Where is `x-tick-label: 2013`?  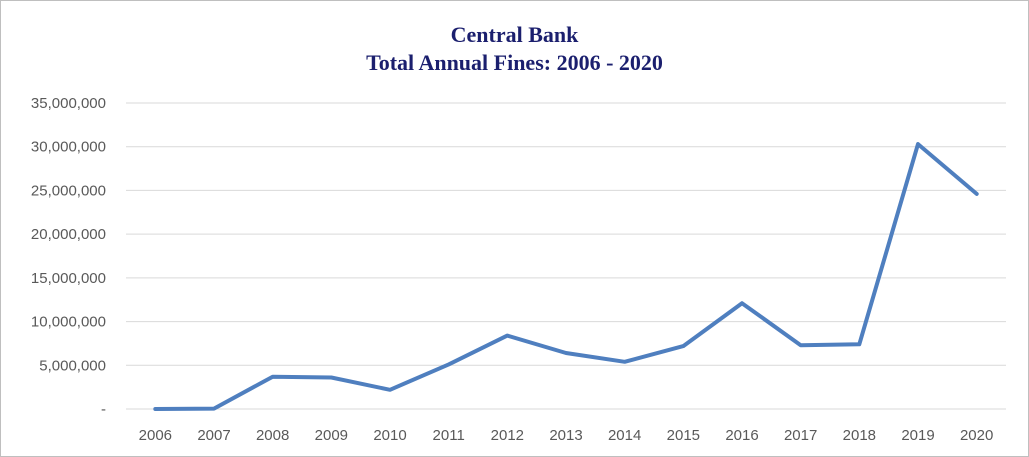 x-tick-label: 2013 is located at coordinates (565, 435).